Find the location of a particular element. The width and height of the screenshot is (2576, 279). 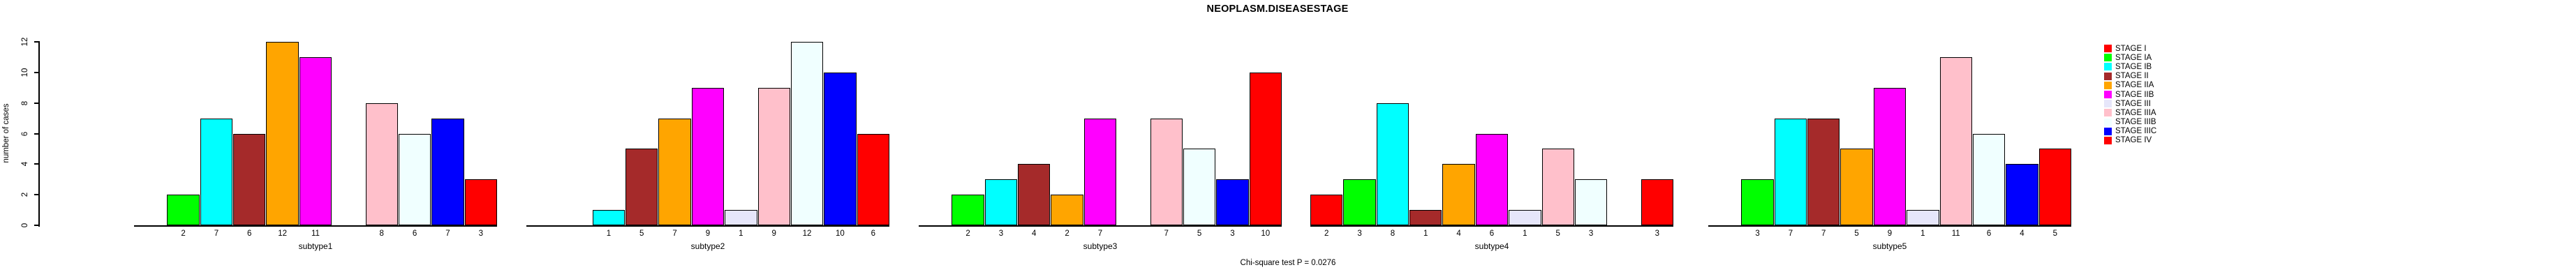

subtype-label: subtype5 is located at coordinates (1889, 246).